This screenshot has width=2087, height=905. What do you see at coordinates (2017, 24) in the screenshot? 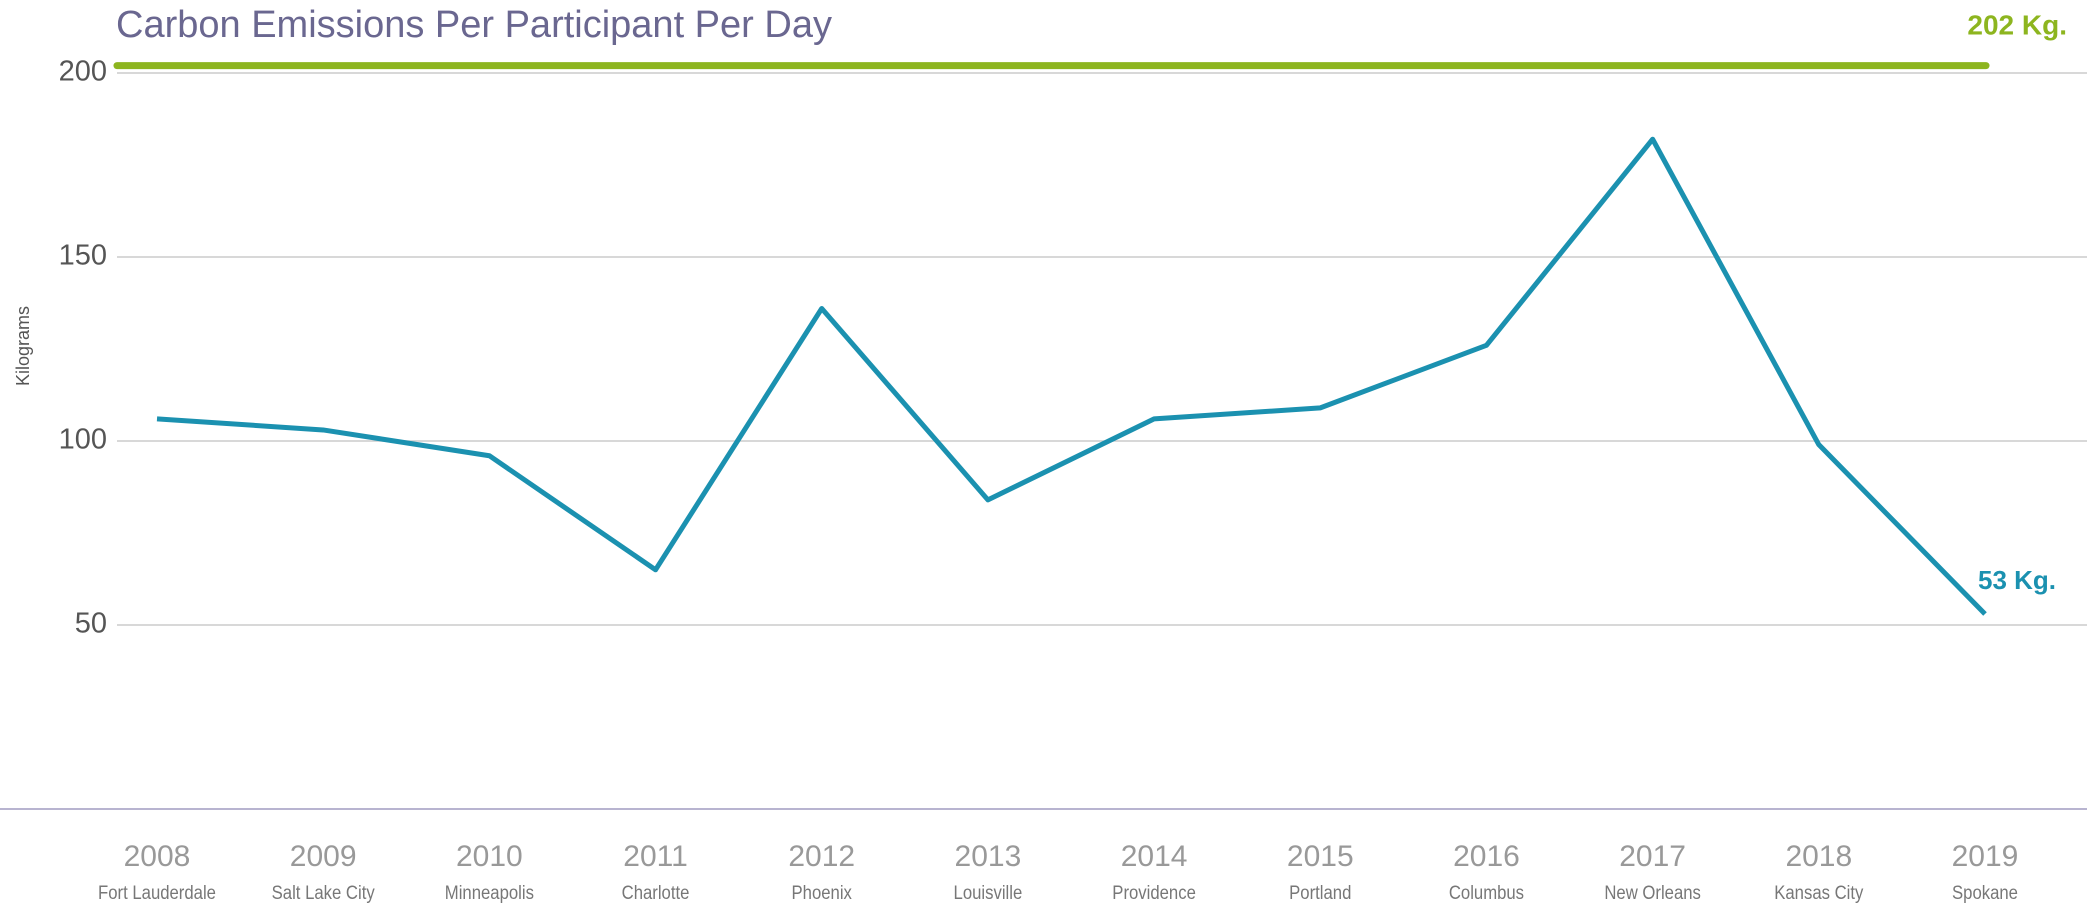
I see `reference-label: 202 Kg.` at bounding box center [2017, 24].